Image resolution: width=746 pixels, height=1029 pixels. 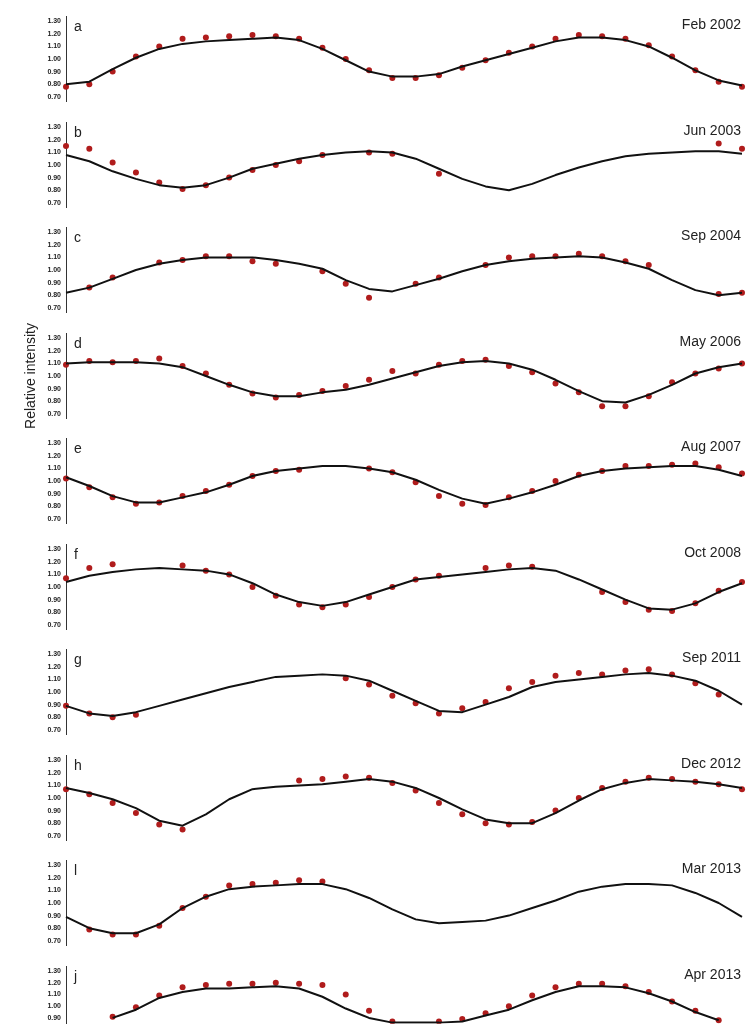 What do you see at coordinates (78, 764) in the screenshot?
I see `annotation: h` at bounding box center [78, 764].